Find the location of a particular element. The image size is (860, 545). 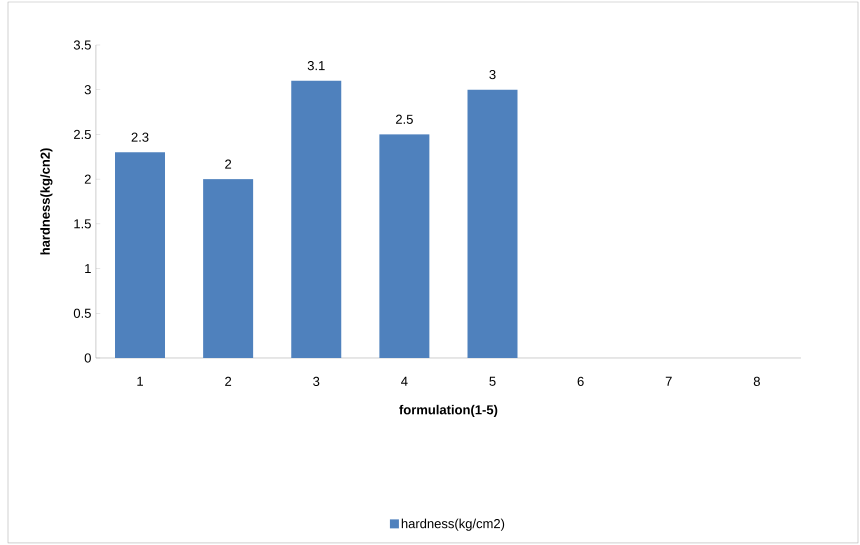

data-label: 3 is located at coordinates (492, 75).